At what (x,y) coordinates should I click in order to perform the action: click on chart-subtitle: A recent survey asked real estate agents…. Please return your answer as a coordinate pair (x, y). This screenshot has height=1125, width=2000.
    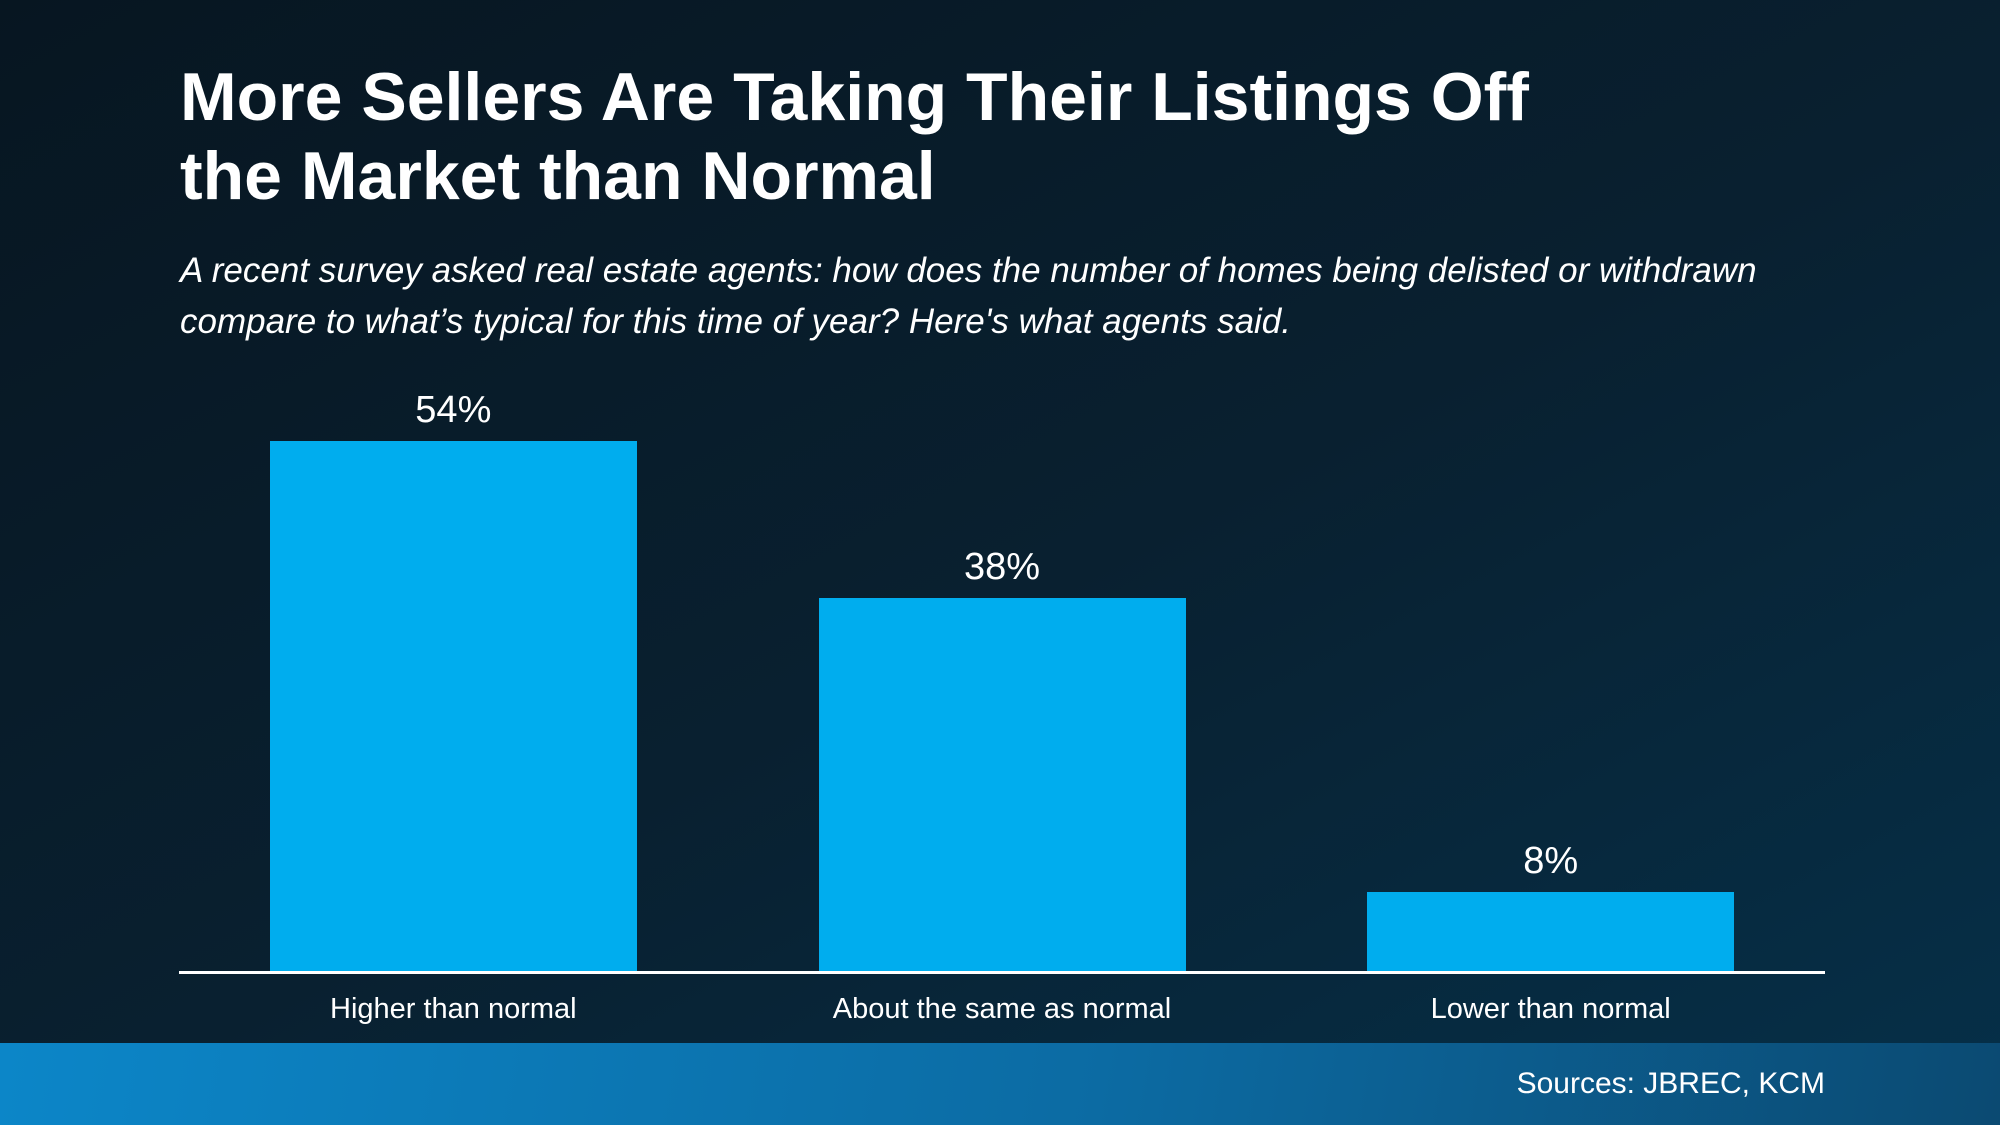
    Looking at the image, I should click on (968, 296).